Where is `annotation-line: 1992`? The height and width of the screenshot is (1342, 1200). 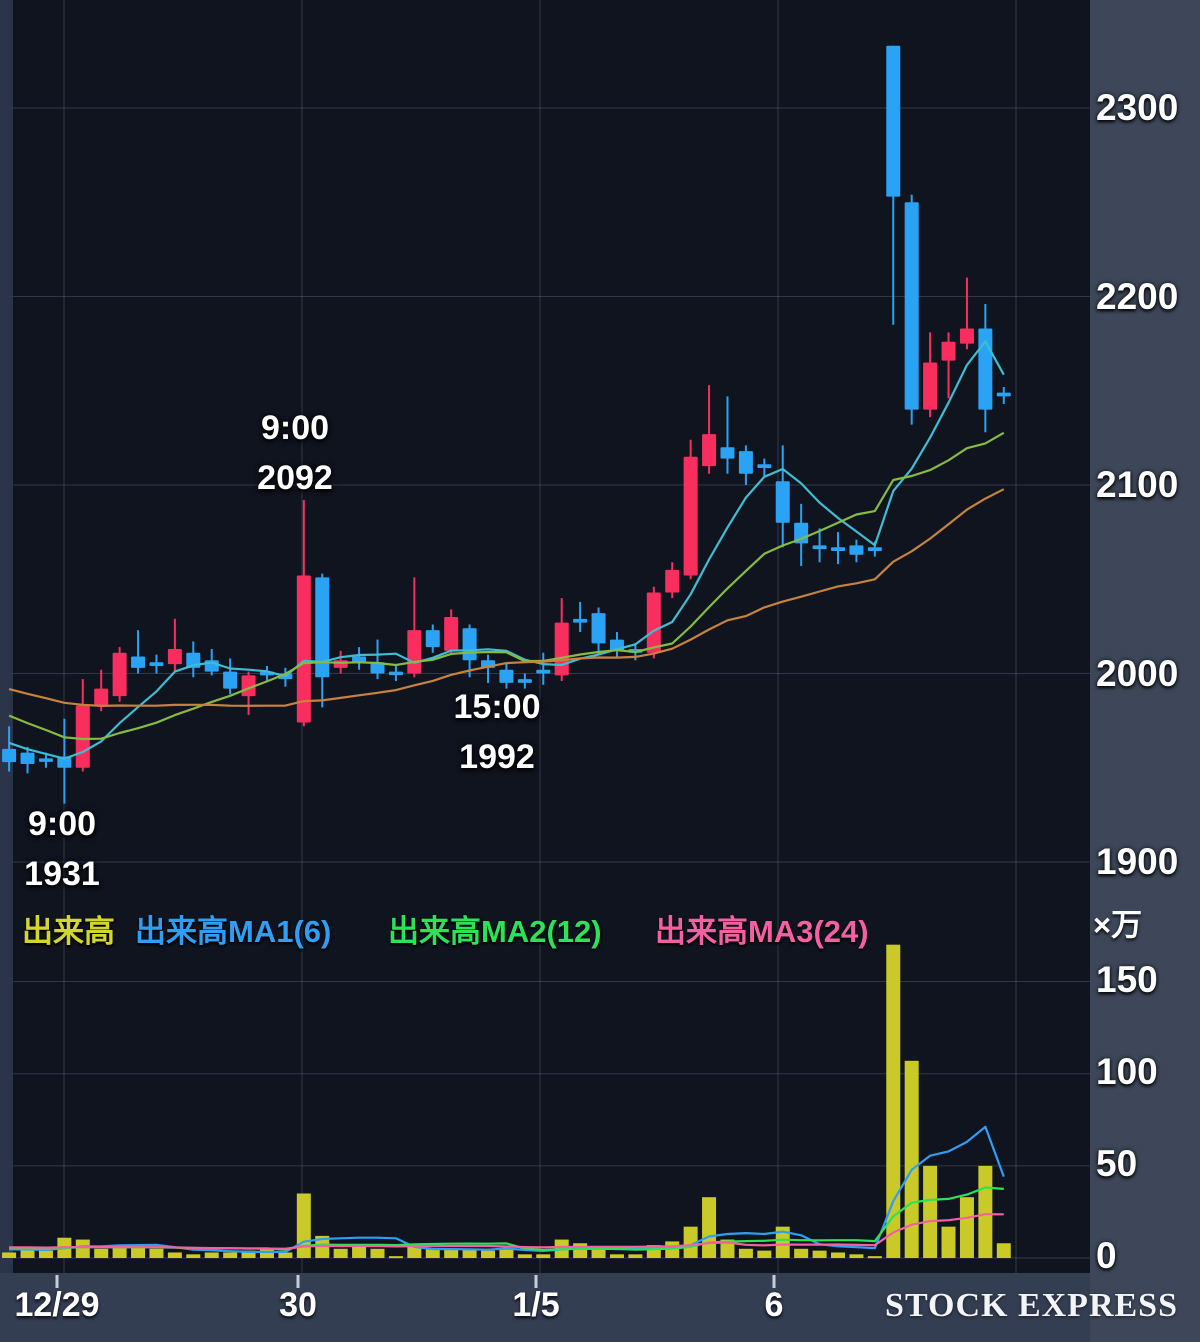 annotation-line: 1992 is located at coordinates (497, 757).